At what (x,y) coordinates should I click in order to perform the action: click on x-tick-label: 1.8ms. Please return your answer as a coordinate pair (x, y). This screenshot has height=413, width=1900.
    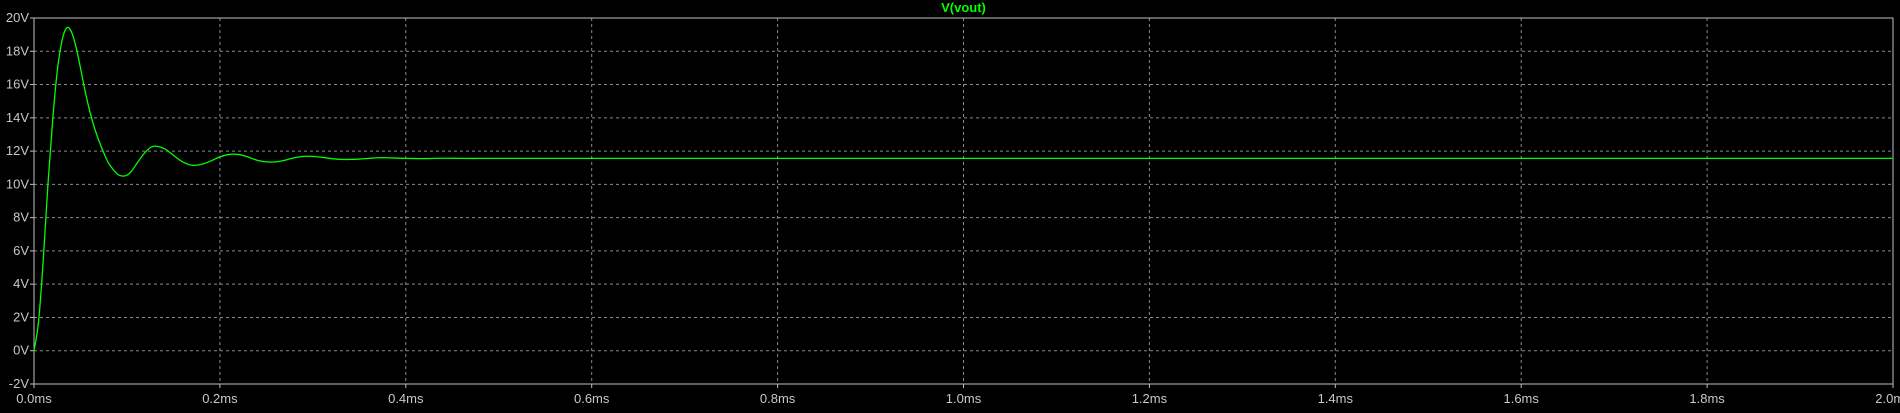
    Looking at the image, I should click on (1707, 398).